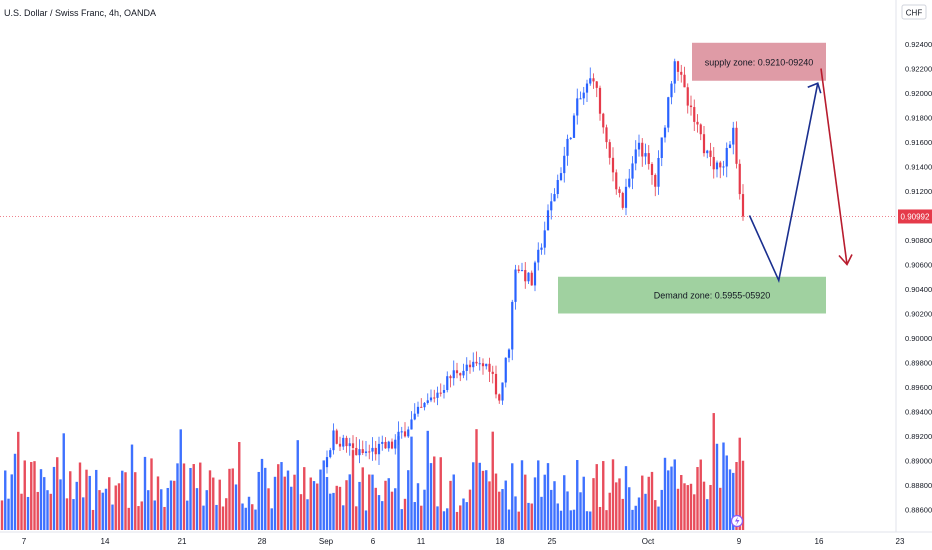  I want to click on currency-label: CHF, so click(914, 13).